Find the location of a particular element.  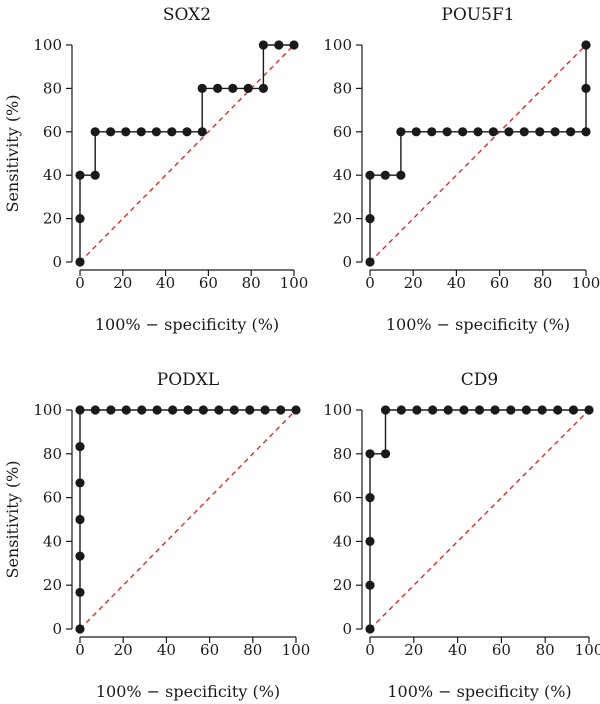

y-axis-label: Sensitivity (%) is located at coordinates (12, 519).